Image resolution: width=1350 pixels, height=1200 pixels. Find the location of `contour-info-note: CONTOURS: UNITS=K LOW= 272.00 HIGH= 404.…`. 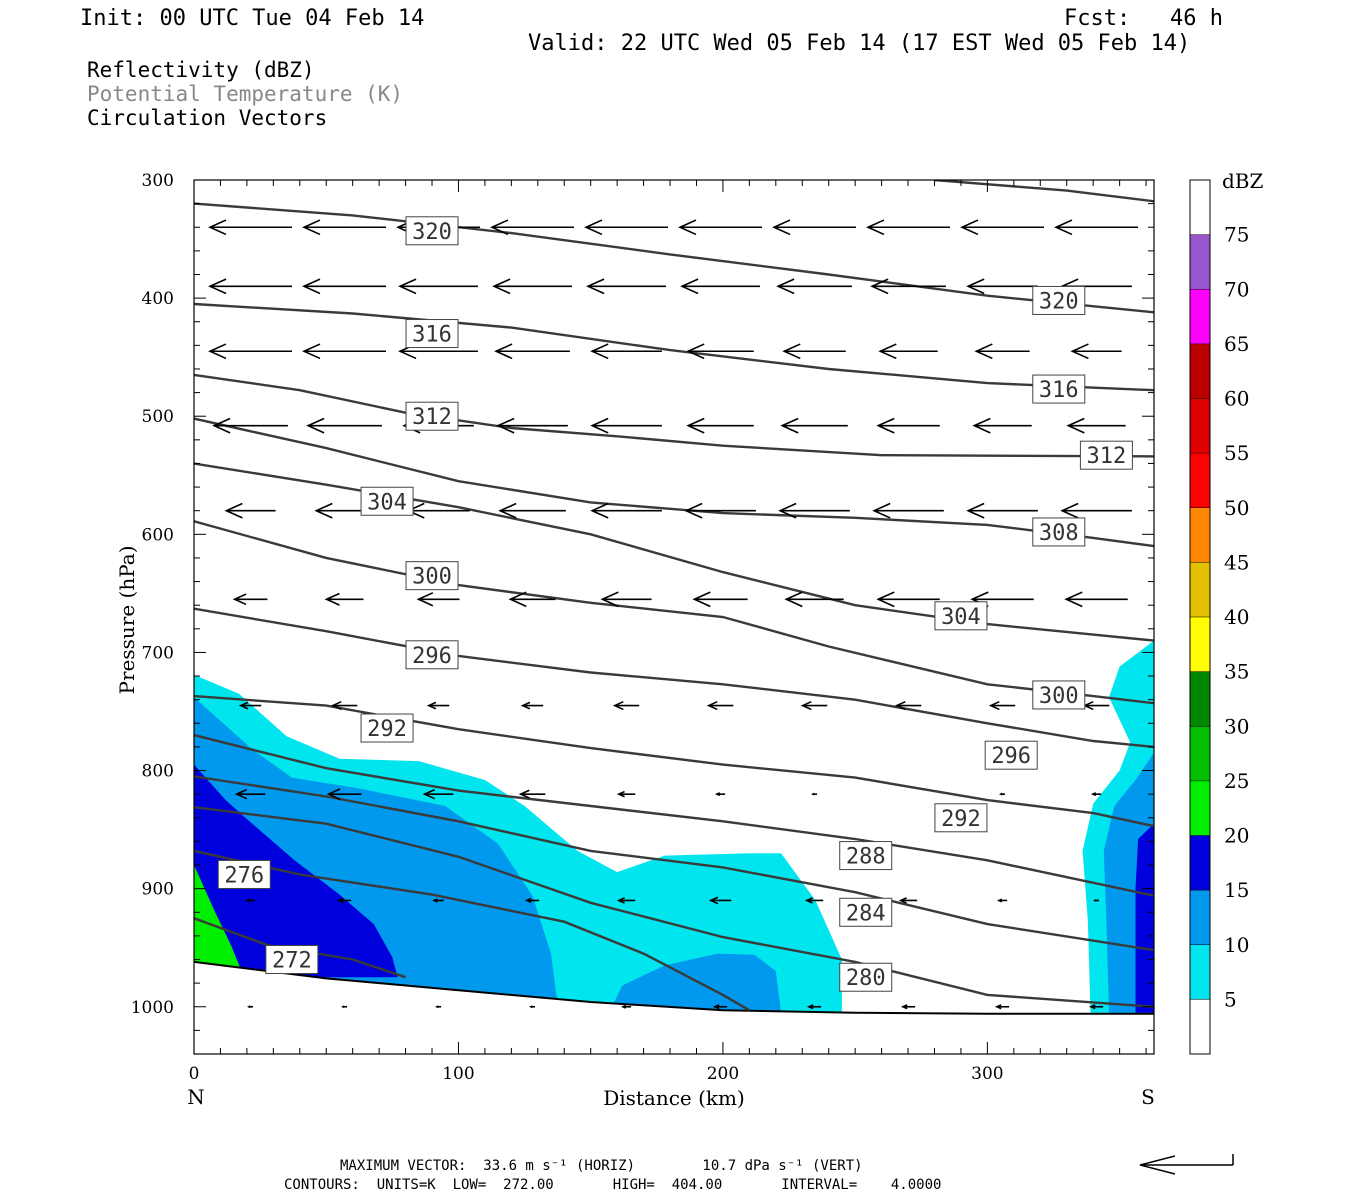

contour-info-note: CONTOURS: UNITS=K LOW= 272.00 HIGH= 404.… is located at coordinates (613, 1185).